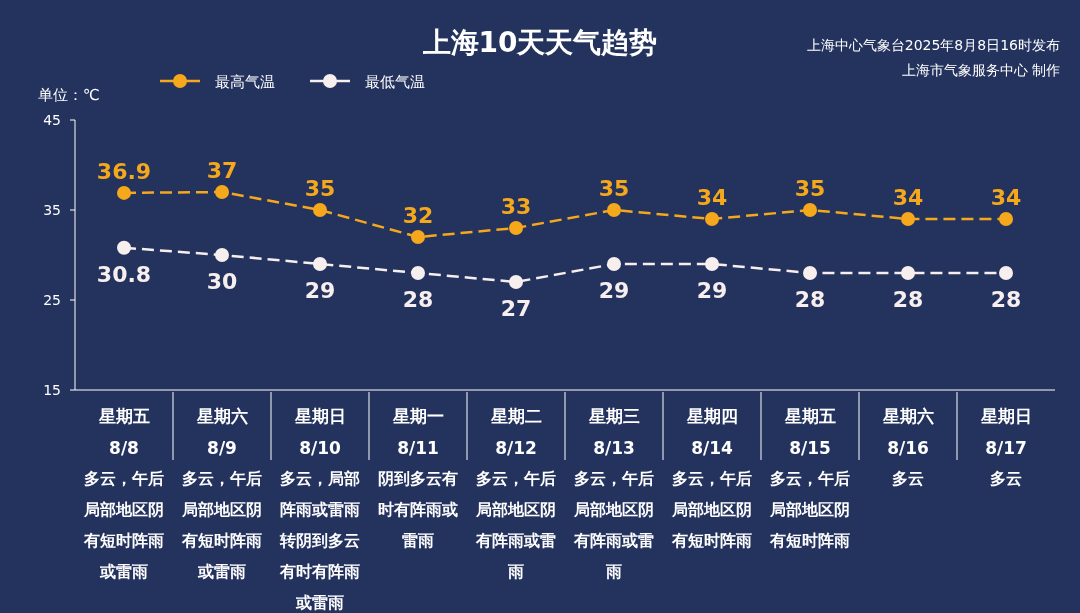  I want to click on legend-label: 最低气温, so click(395, 82).